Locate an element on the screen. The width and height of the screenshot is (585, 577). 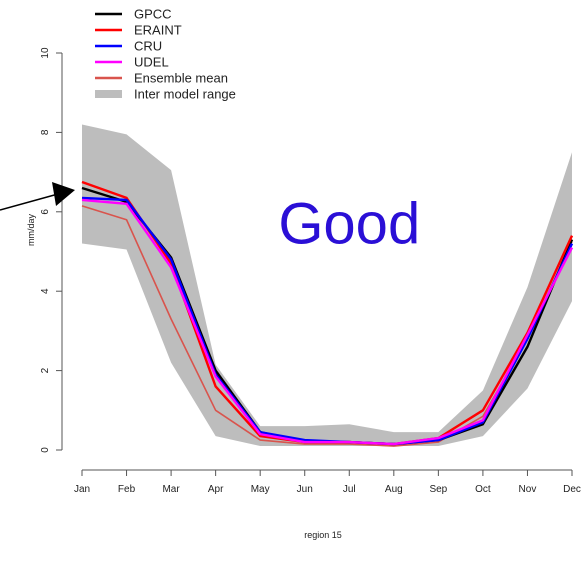
x-axis-label: region 15 is located at coordinates (323, 535).